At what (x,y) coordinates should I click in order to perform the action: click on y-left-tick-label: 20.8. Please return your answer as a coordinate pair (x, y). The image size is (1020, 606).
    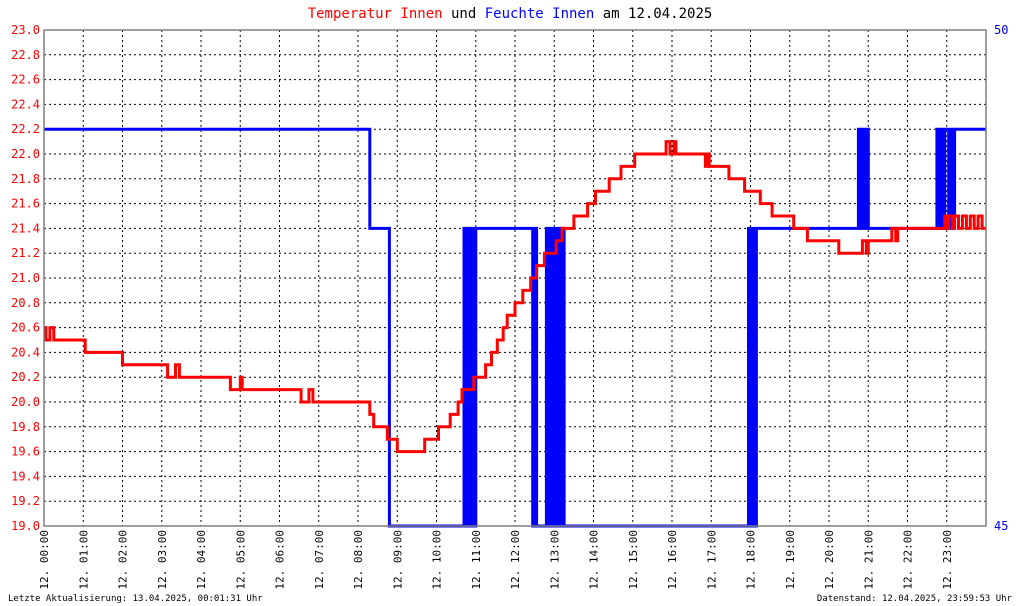
    Looking at the image, I should click on (25, 303).